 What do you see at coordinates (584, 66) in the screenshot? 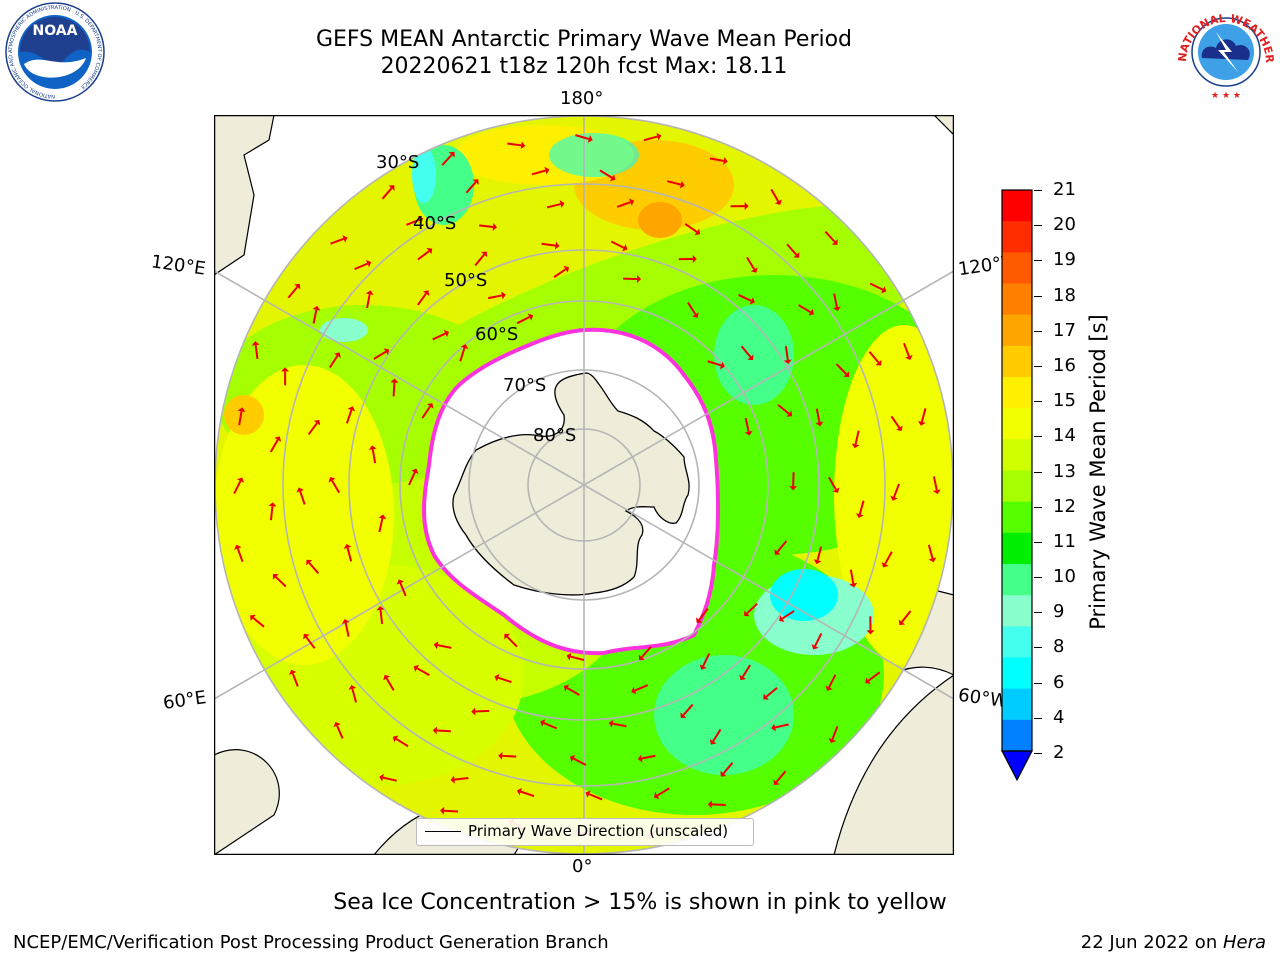
I see `chart-subtitle: 20220621 t18z 120h fcst Max: 18.11` at bounding box center [584, 66].